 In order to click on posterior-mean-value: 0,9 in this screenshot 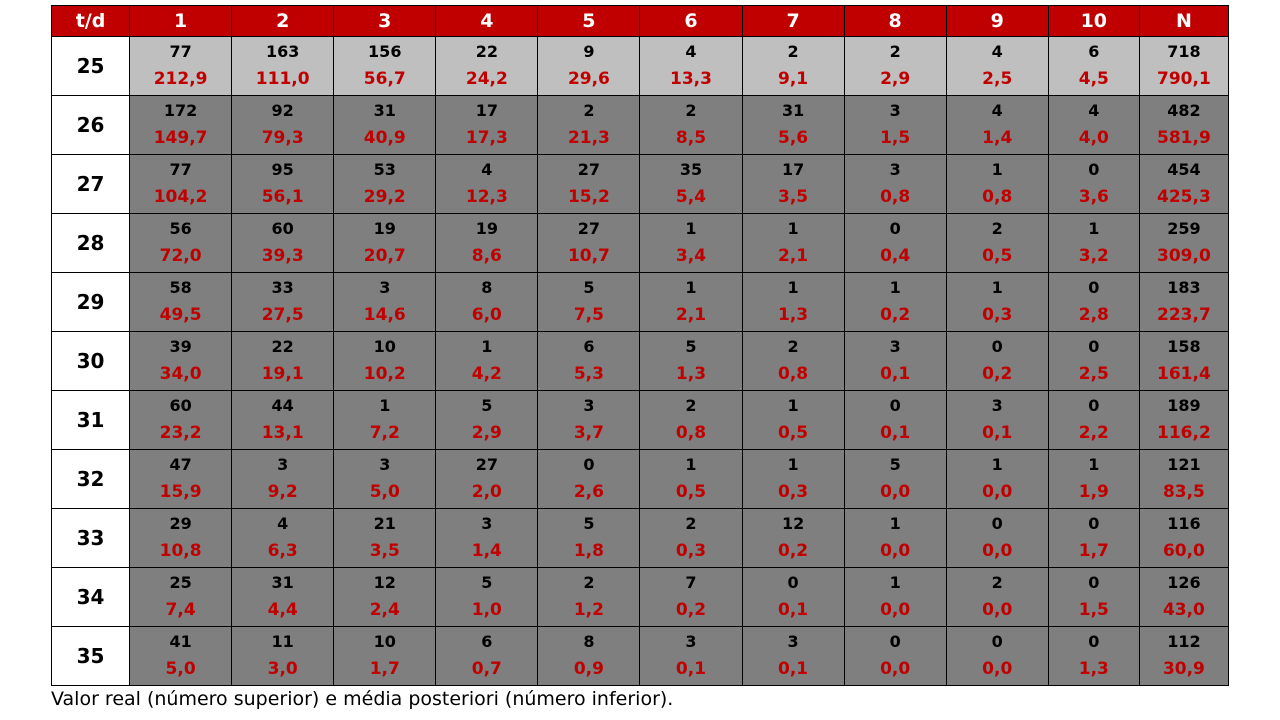, I will do `click(588, 669)`.